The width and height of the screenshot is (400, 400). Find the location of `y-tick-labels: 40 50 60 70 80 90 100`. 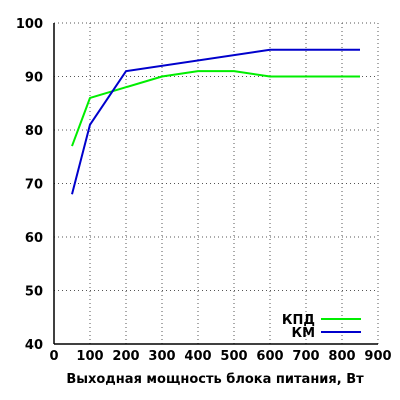

y-tick-labels: 40 50 60 70 80 90 100 is located at coordinates (29, 185).